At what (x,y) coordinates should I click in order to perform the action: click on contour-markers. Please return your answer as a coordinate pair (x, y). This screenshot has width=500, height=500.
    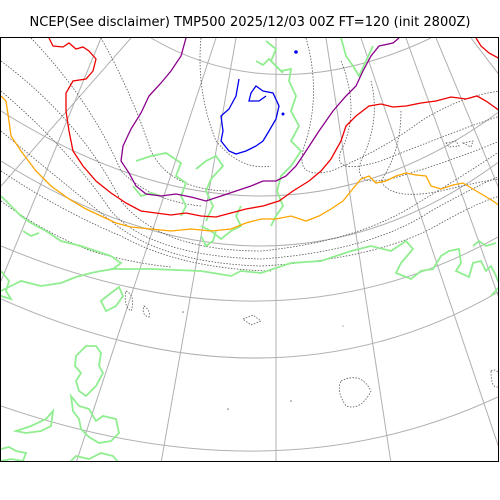
    Looking at the image, I should click on (289, 83).